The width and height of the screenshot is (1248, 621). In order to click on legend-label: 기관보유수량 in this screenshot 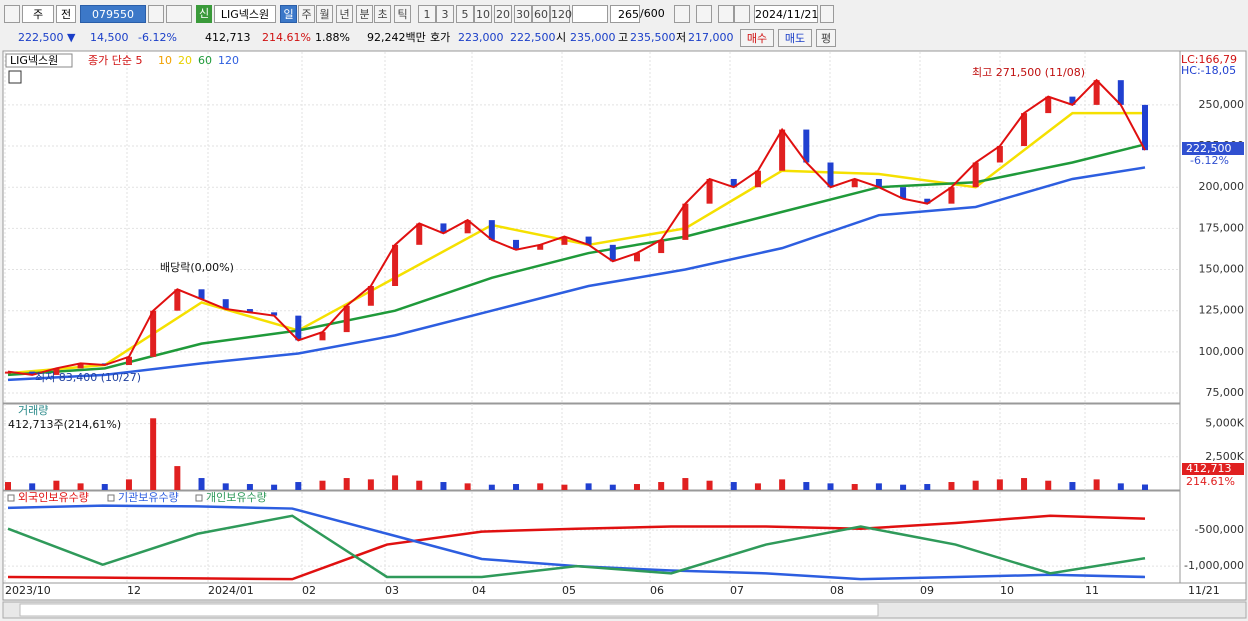, I will do `click(148, 497)`.